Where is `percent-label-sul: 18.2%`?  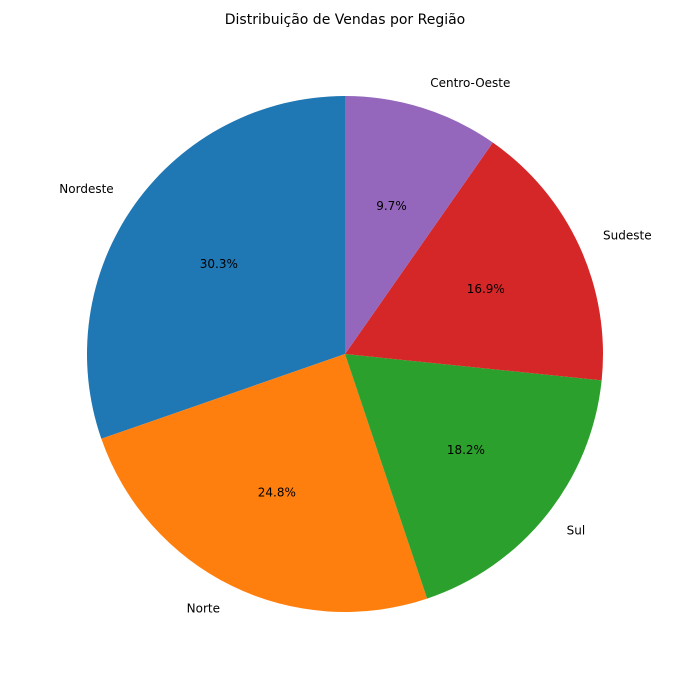
percent-label-sul: 18.2% is located at coordinates (466, 450).